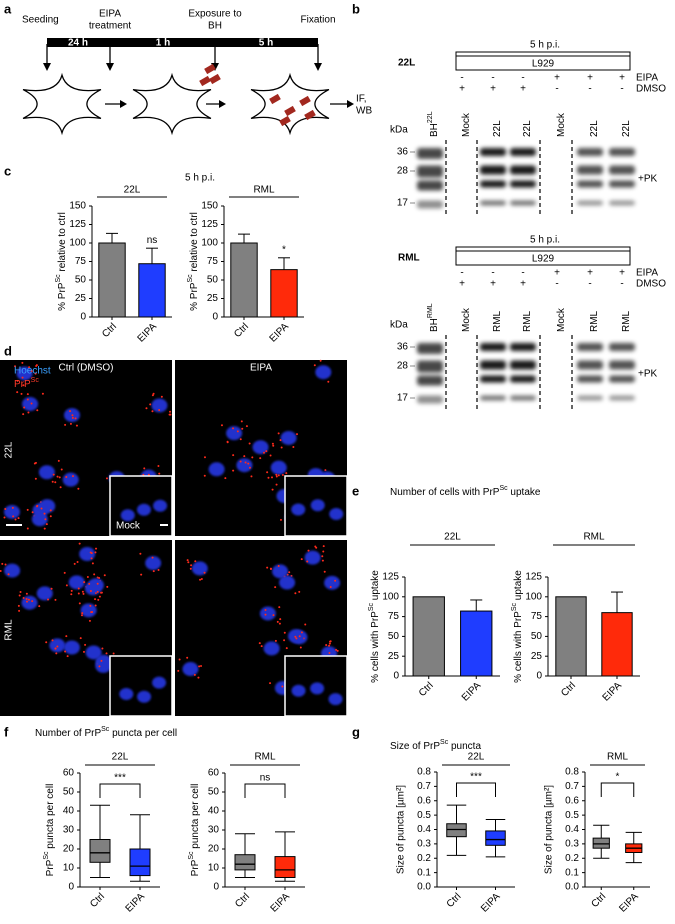  Describe the element at coordinates (214, 811) in the screenshot. I see `y-tick-label: 40` at that location.